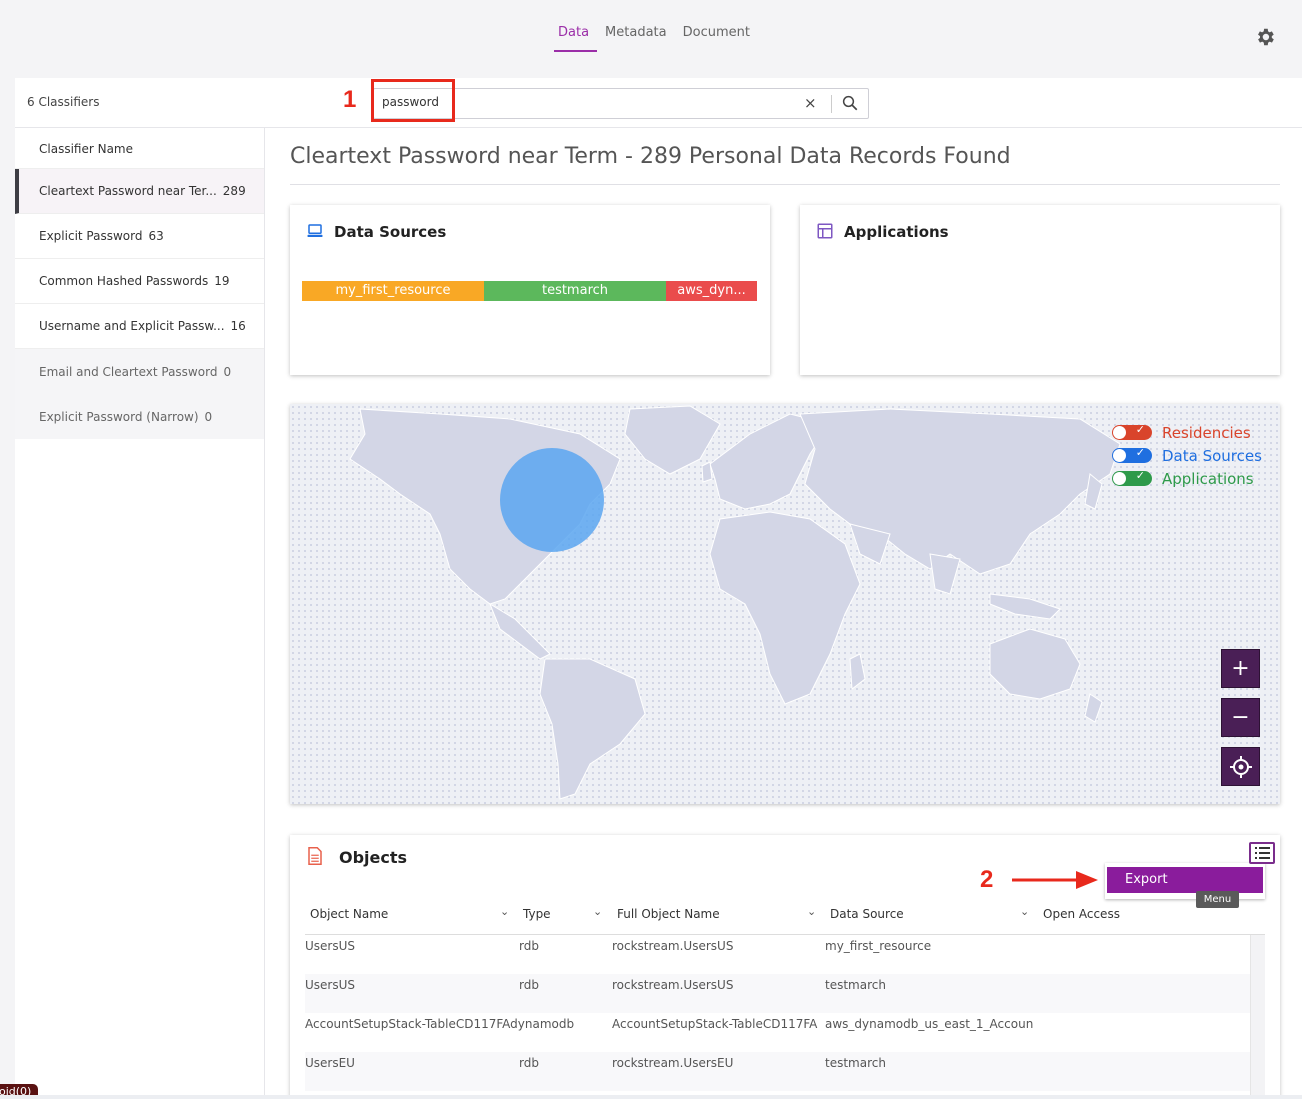  Describe the element at coordinates (1265, 37) in the screenshot. I see `gear-icon` at that location.